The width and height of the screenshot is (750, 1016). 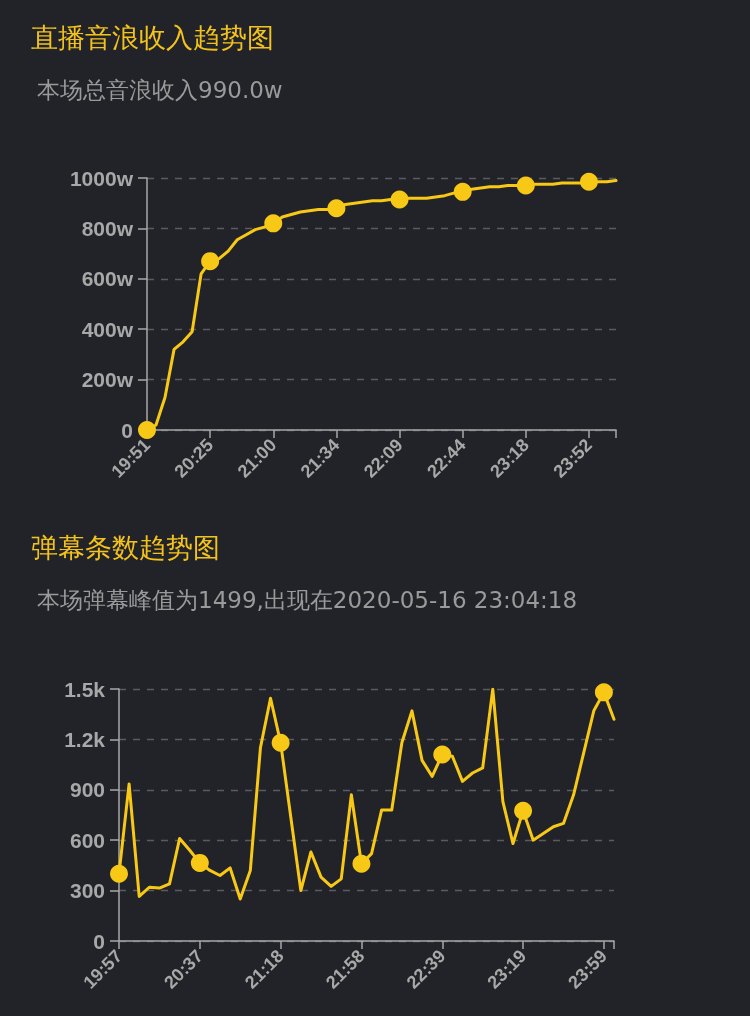 What do you see at coordinates (87, 840) in the screenshot?
I see `y-tick-label: 600` at bounding box center [87, 840].